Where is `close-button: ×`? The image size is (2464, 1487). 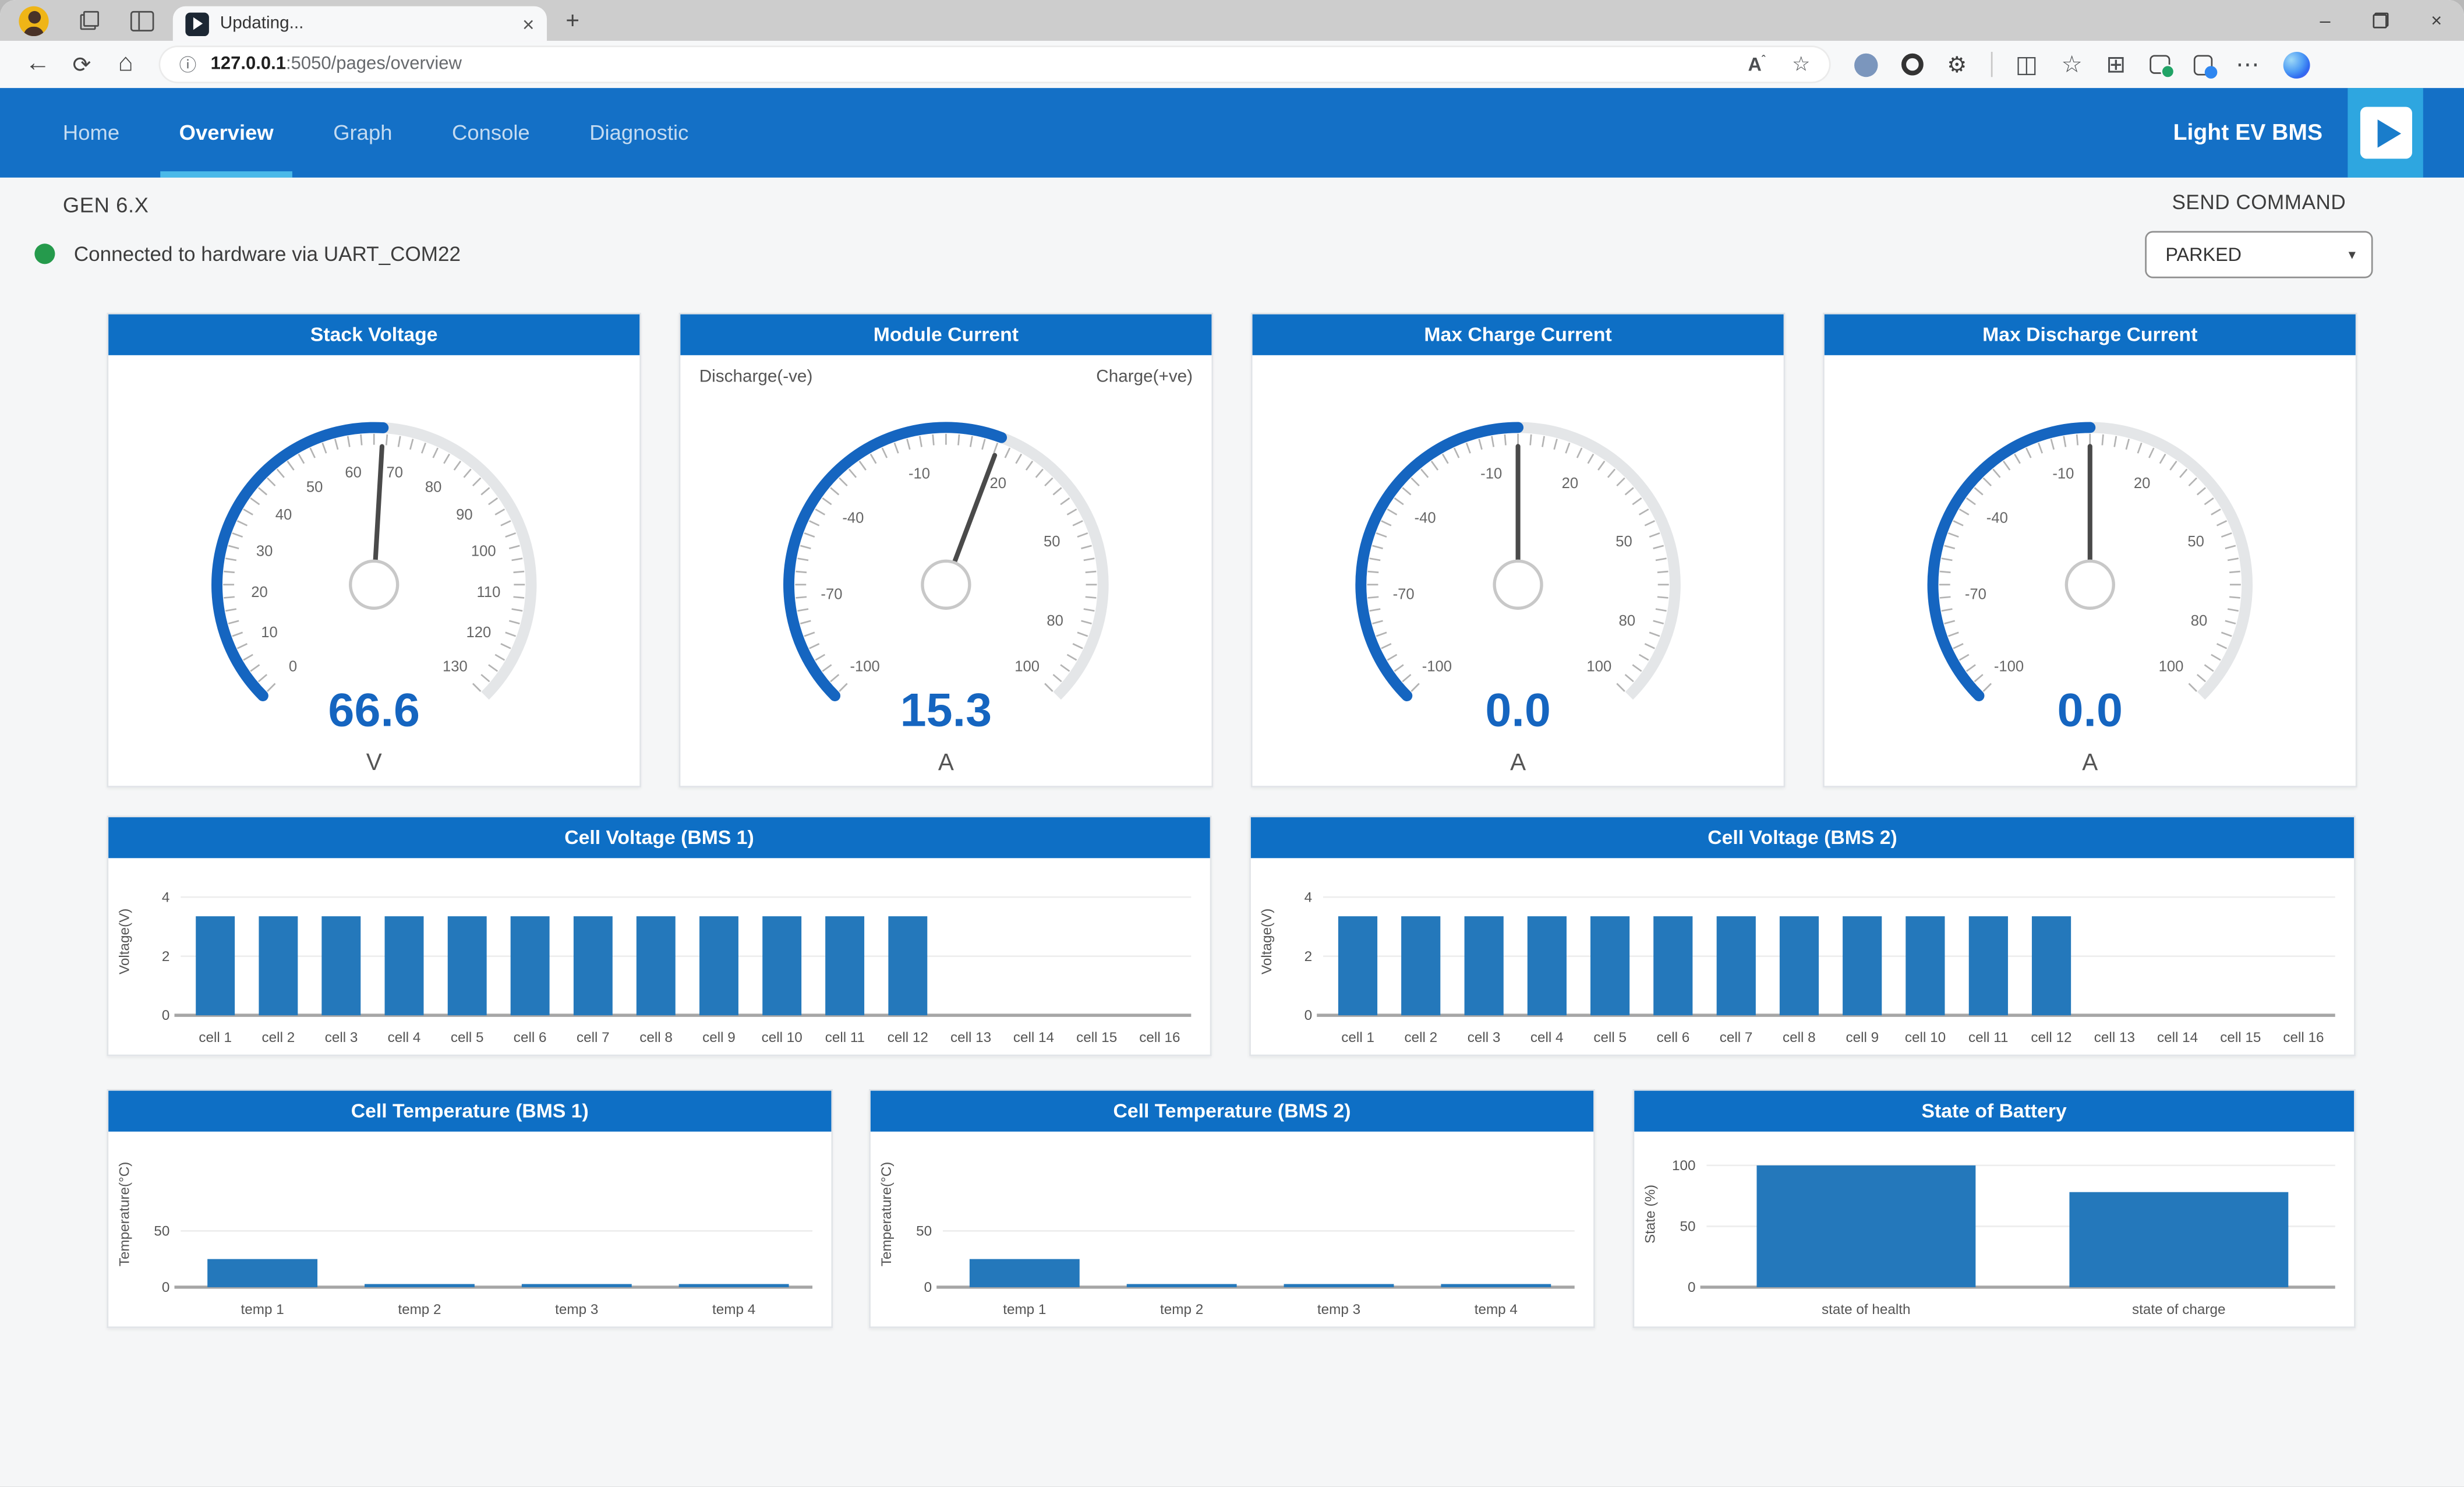
close-button: × is located at coordinates (2437, 20).